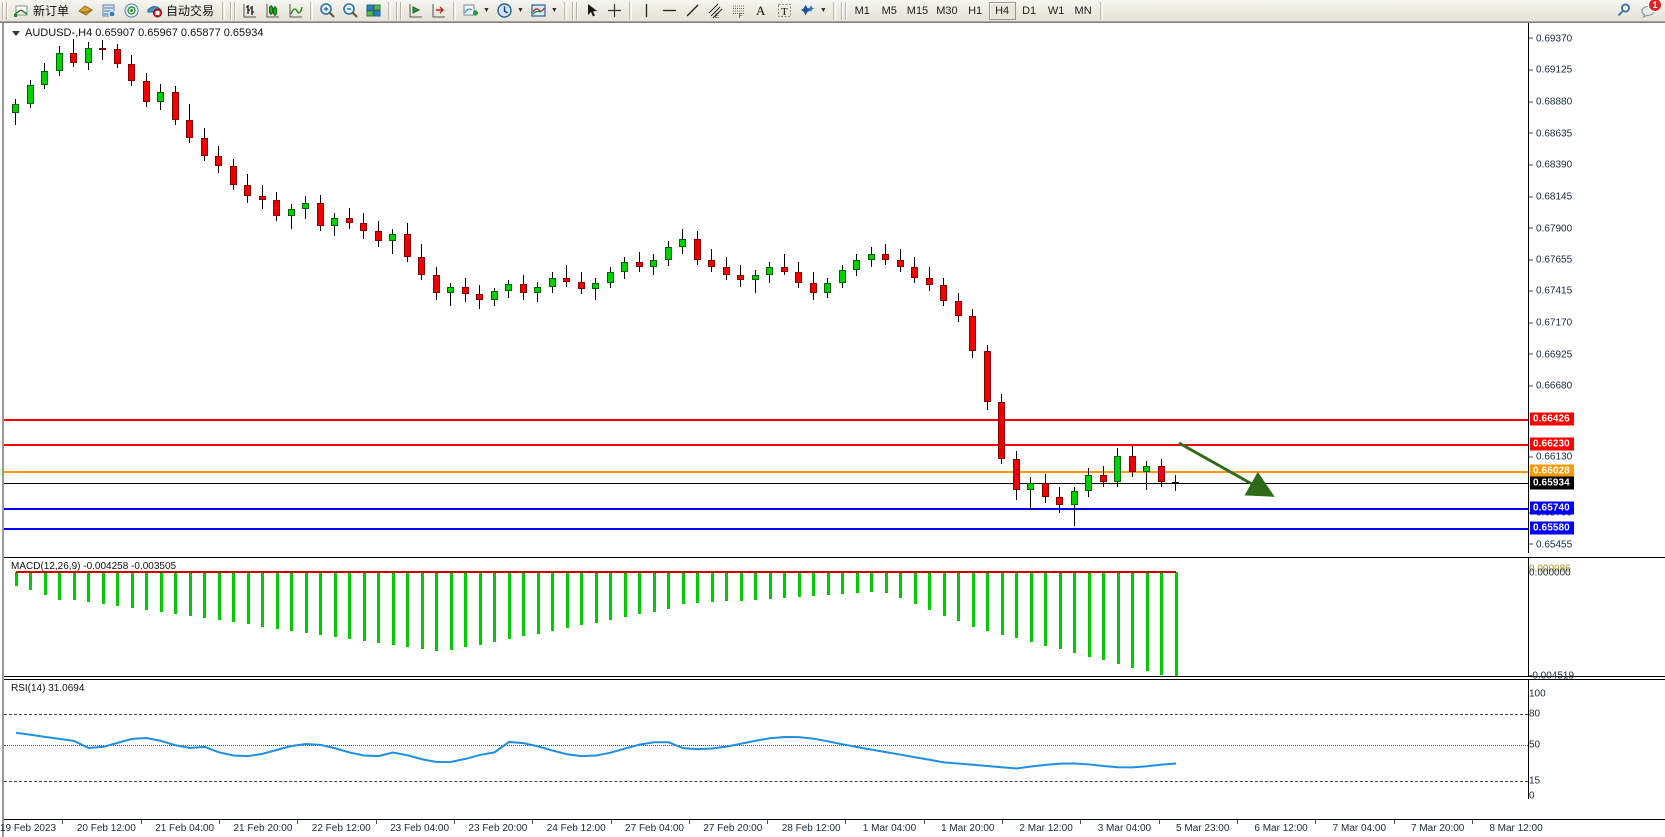 The image size is (1665, 837). Describe the element at coordinates (1596, 620) in the screenshot. I see `macd-axis: 0.000086 0.000000 -0.004519` at that location.